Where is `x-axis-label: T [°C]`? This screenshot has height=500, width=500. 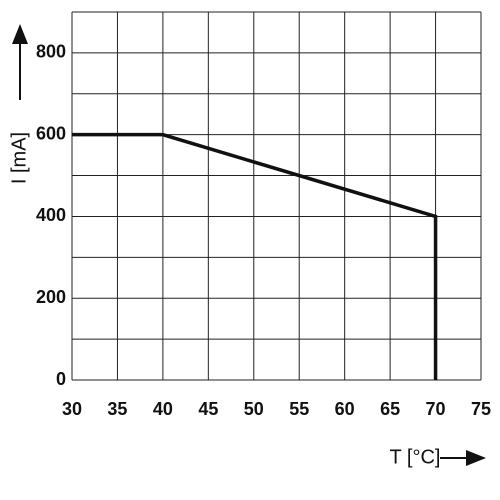 x-axis-label: T [°C] is located at coordinates (415, 457).